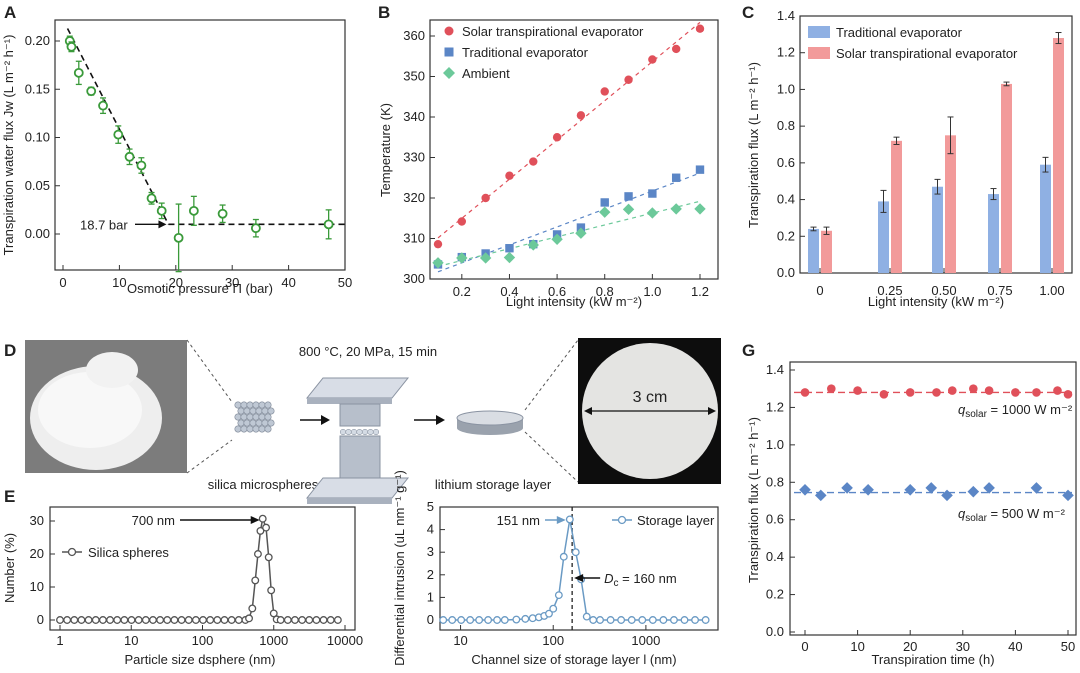 The image size is (1080, 673). What do you see at coordinates (1015, 646) in the screenshot?
I see `x-tick-label: 40` at bounding box center [1015, 646].